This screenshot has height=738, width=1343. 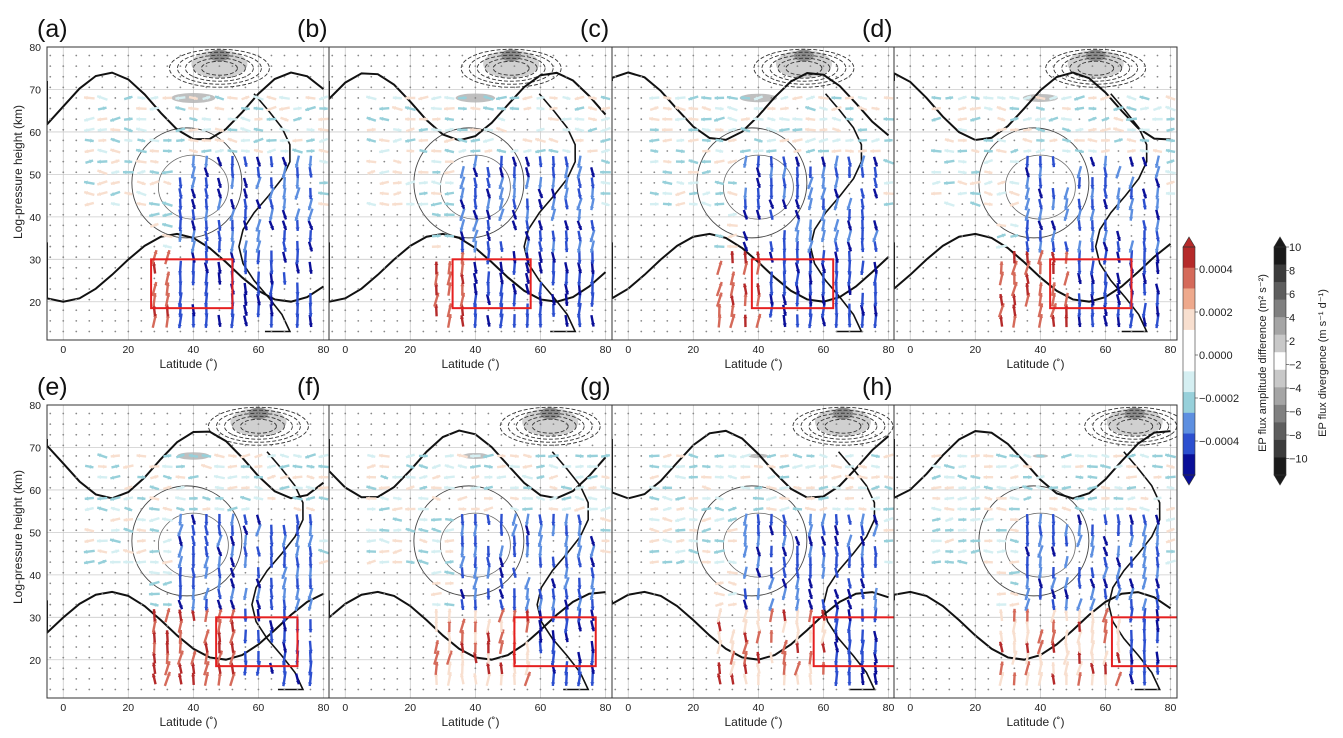 What do you see at coordinates (194, 708) in the screenshot?
I see `x-tick-label: 40` at bounding box center [194, 708].